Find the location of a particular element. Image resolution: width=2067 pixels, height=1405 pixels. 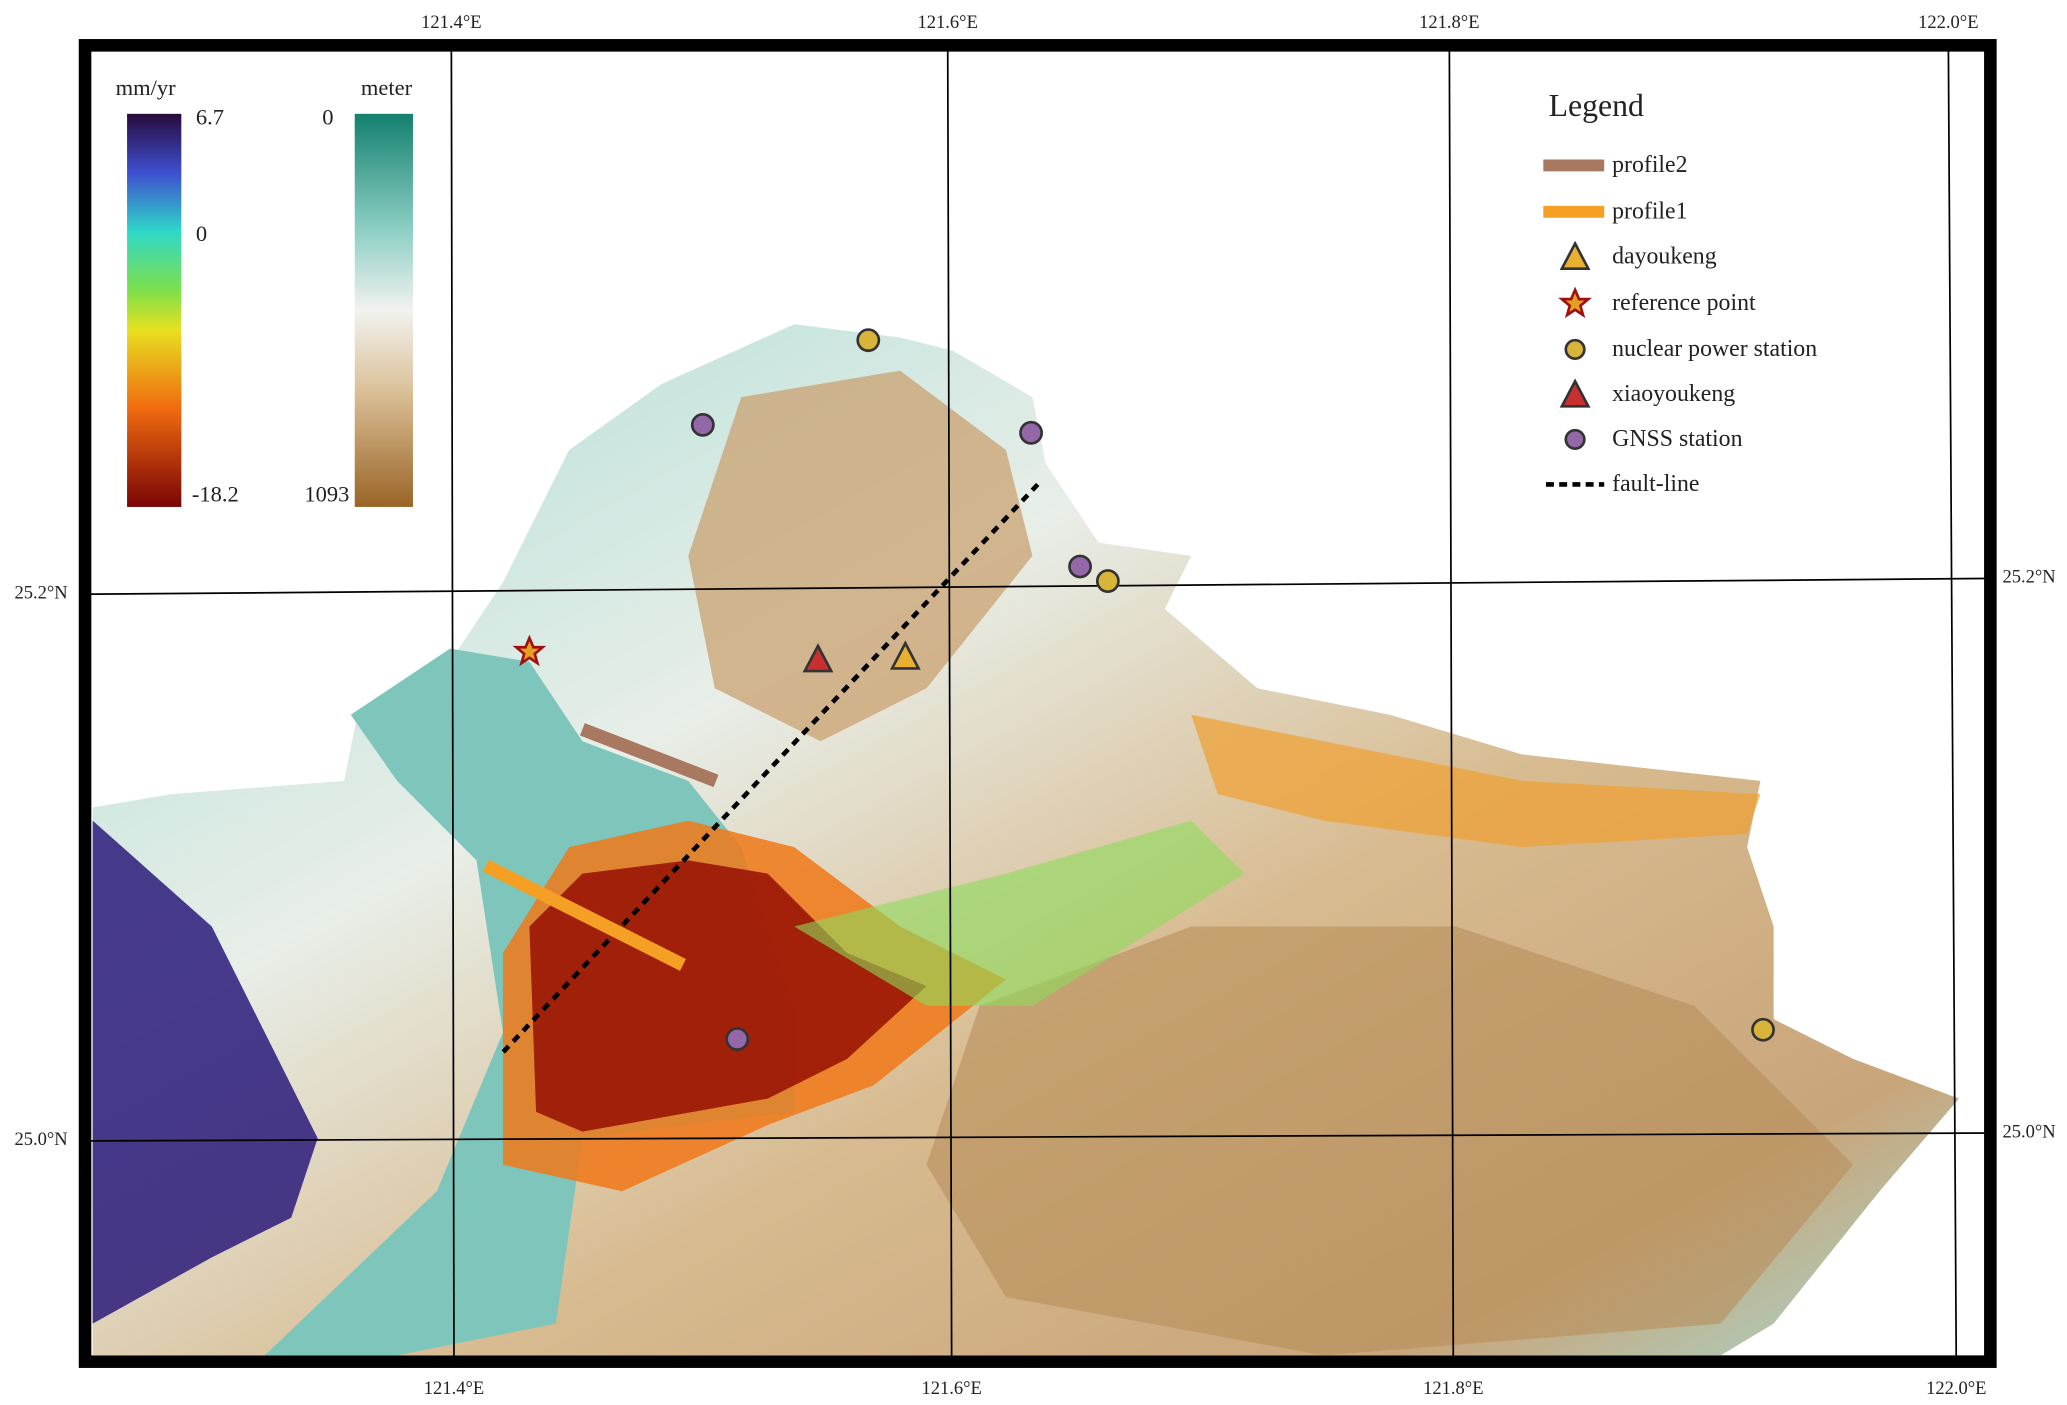

colorbar-label: 1093 is located at coordinates (326, 494).